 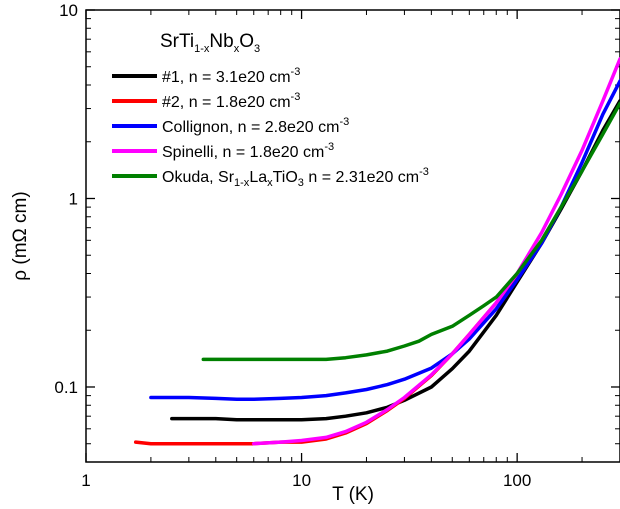 I want to click on x-axis-title: T (K), so click(x=353, y=494).